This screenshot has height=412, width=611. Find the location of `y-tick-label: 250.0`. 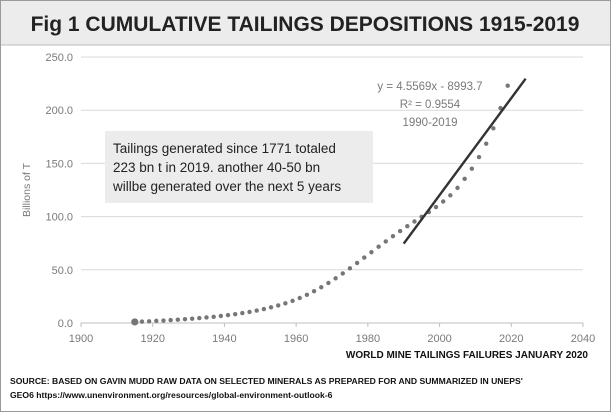

y-tick-label: 250.0 is located at coordinates (59, 58).